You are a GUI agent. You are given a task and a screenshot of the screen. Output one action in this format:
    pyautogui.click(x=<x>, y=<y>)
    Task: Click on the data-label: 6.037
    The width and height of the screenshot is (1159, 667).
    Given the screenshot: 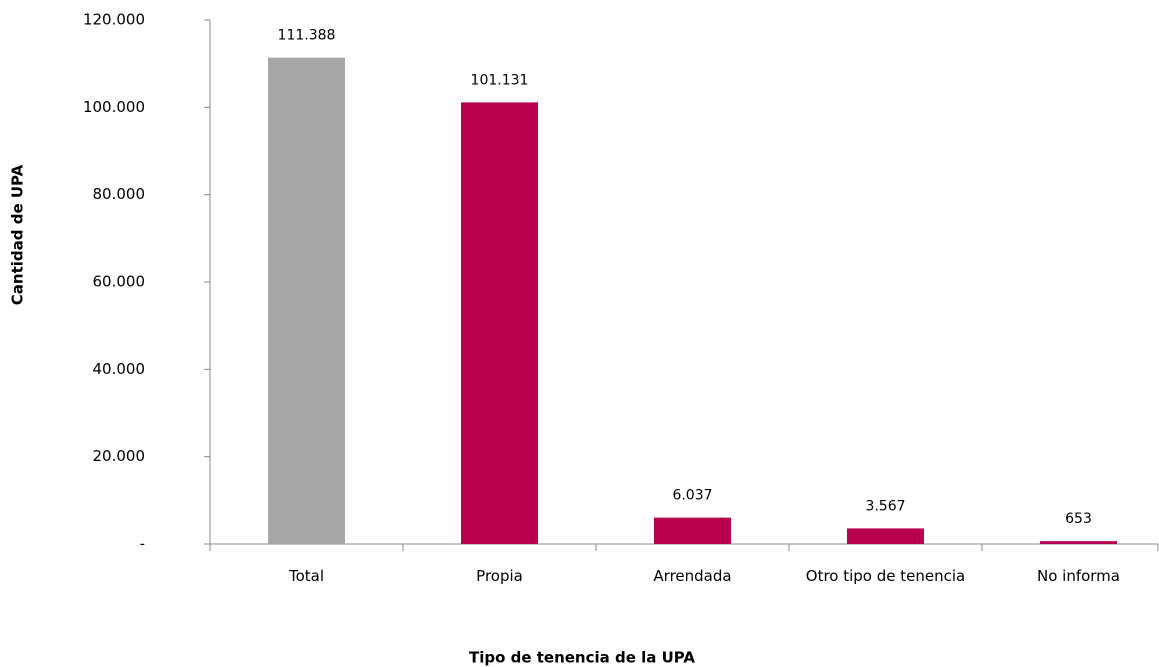 What is the action you would take?
    pyautogui.click(x=692, y=496)
    